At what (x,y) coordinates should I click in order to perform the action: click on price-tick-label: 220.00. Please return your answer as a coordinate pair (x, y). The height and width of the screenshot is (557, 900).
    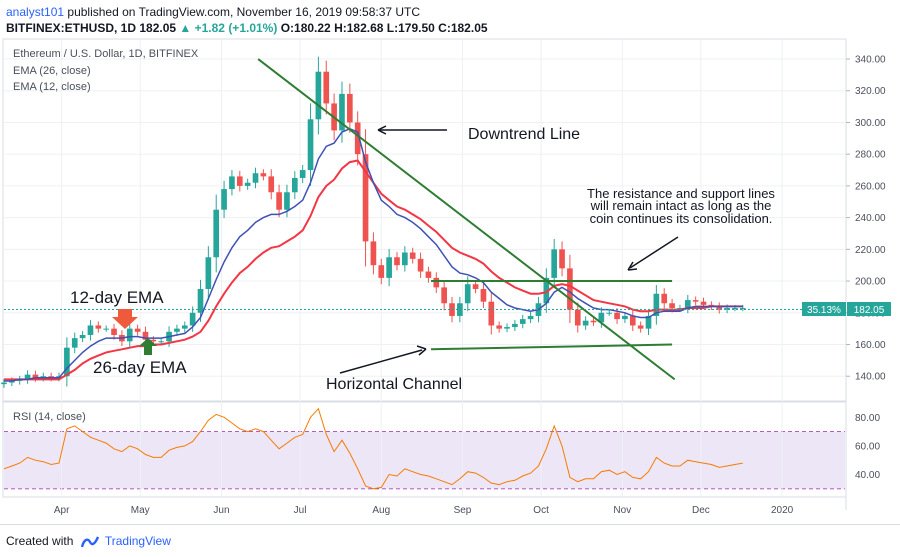
    Looking at the image, I should click on (870, 250).